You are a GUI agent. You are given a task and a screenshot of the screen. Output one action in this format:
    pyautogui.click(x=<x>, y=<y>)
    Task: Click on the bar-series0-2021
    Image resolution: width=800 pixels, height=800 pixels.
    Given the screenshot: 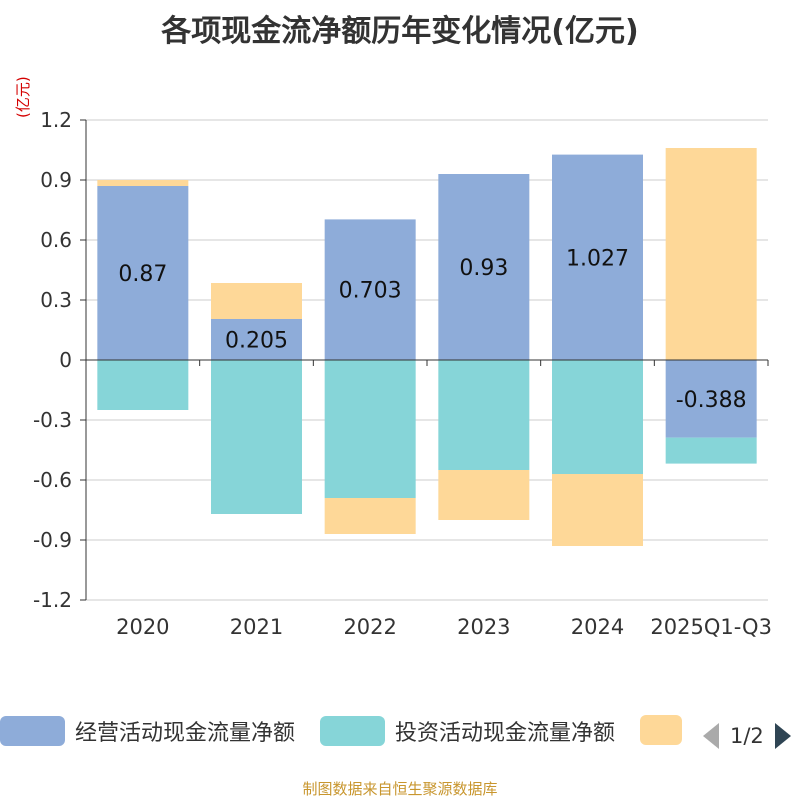 What is the action you would take?
    pyautogui.click(x=256, y=339)
    